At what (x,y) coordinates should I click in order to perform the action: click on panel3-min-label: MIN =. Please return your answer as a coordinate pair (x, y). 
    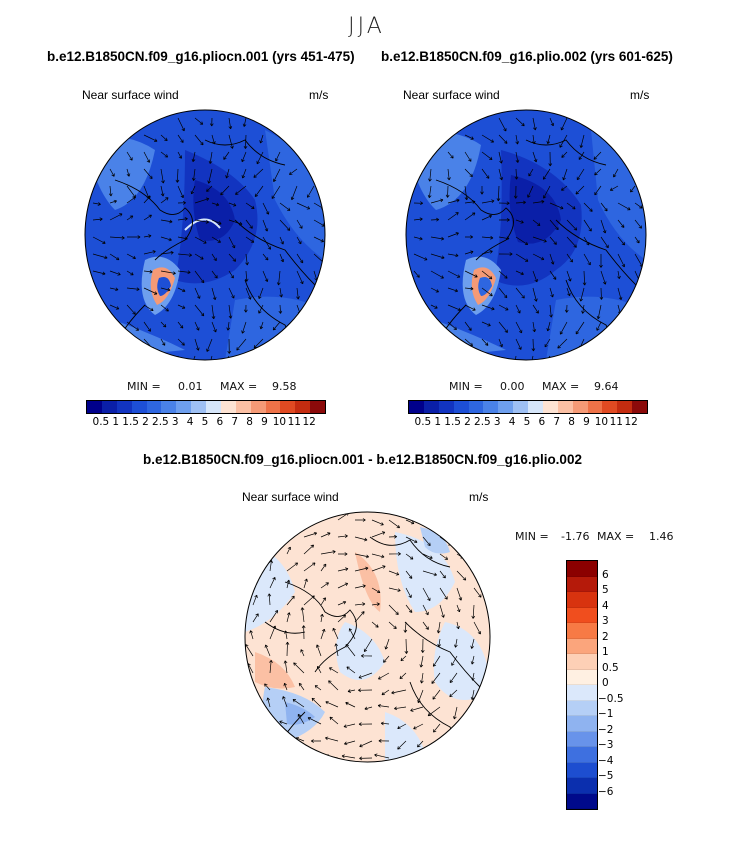
    Looking at the image, I should click on (532, 536).